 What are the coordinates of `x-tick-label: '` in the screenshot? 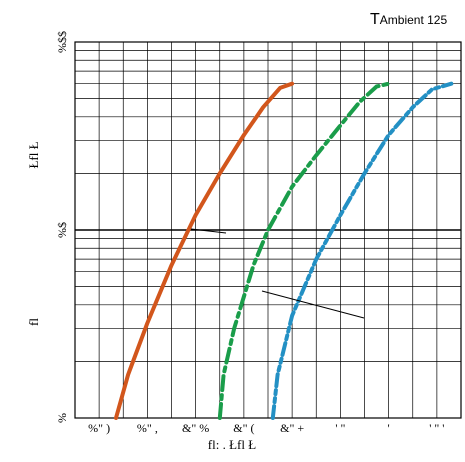 It's located at (389, 428).